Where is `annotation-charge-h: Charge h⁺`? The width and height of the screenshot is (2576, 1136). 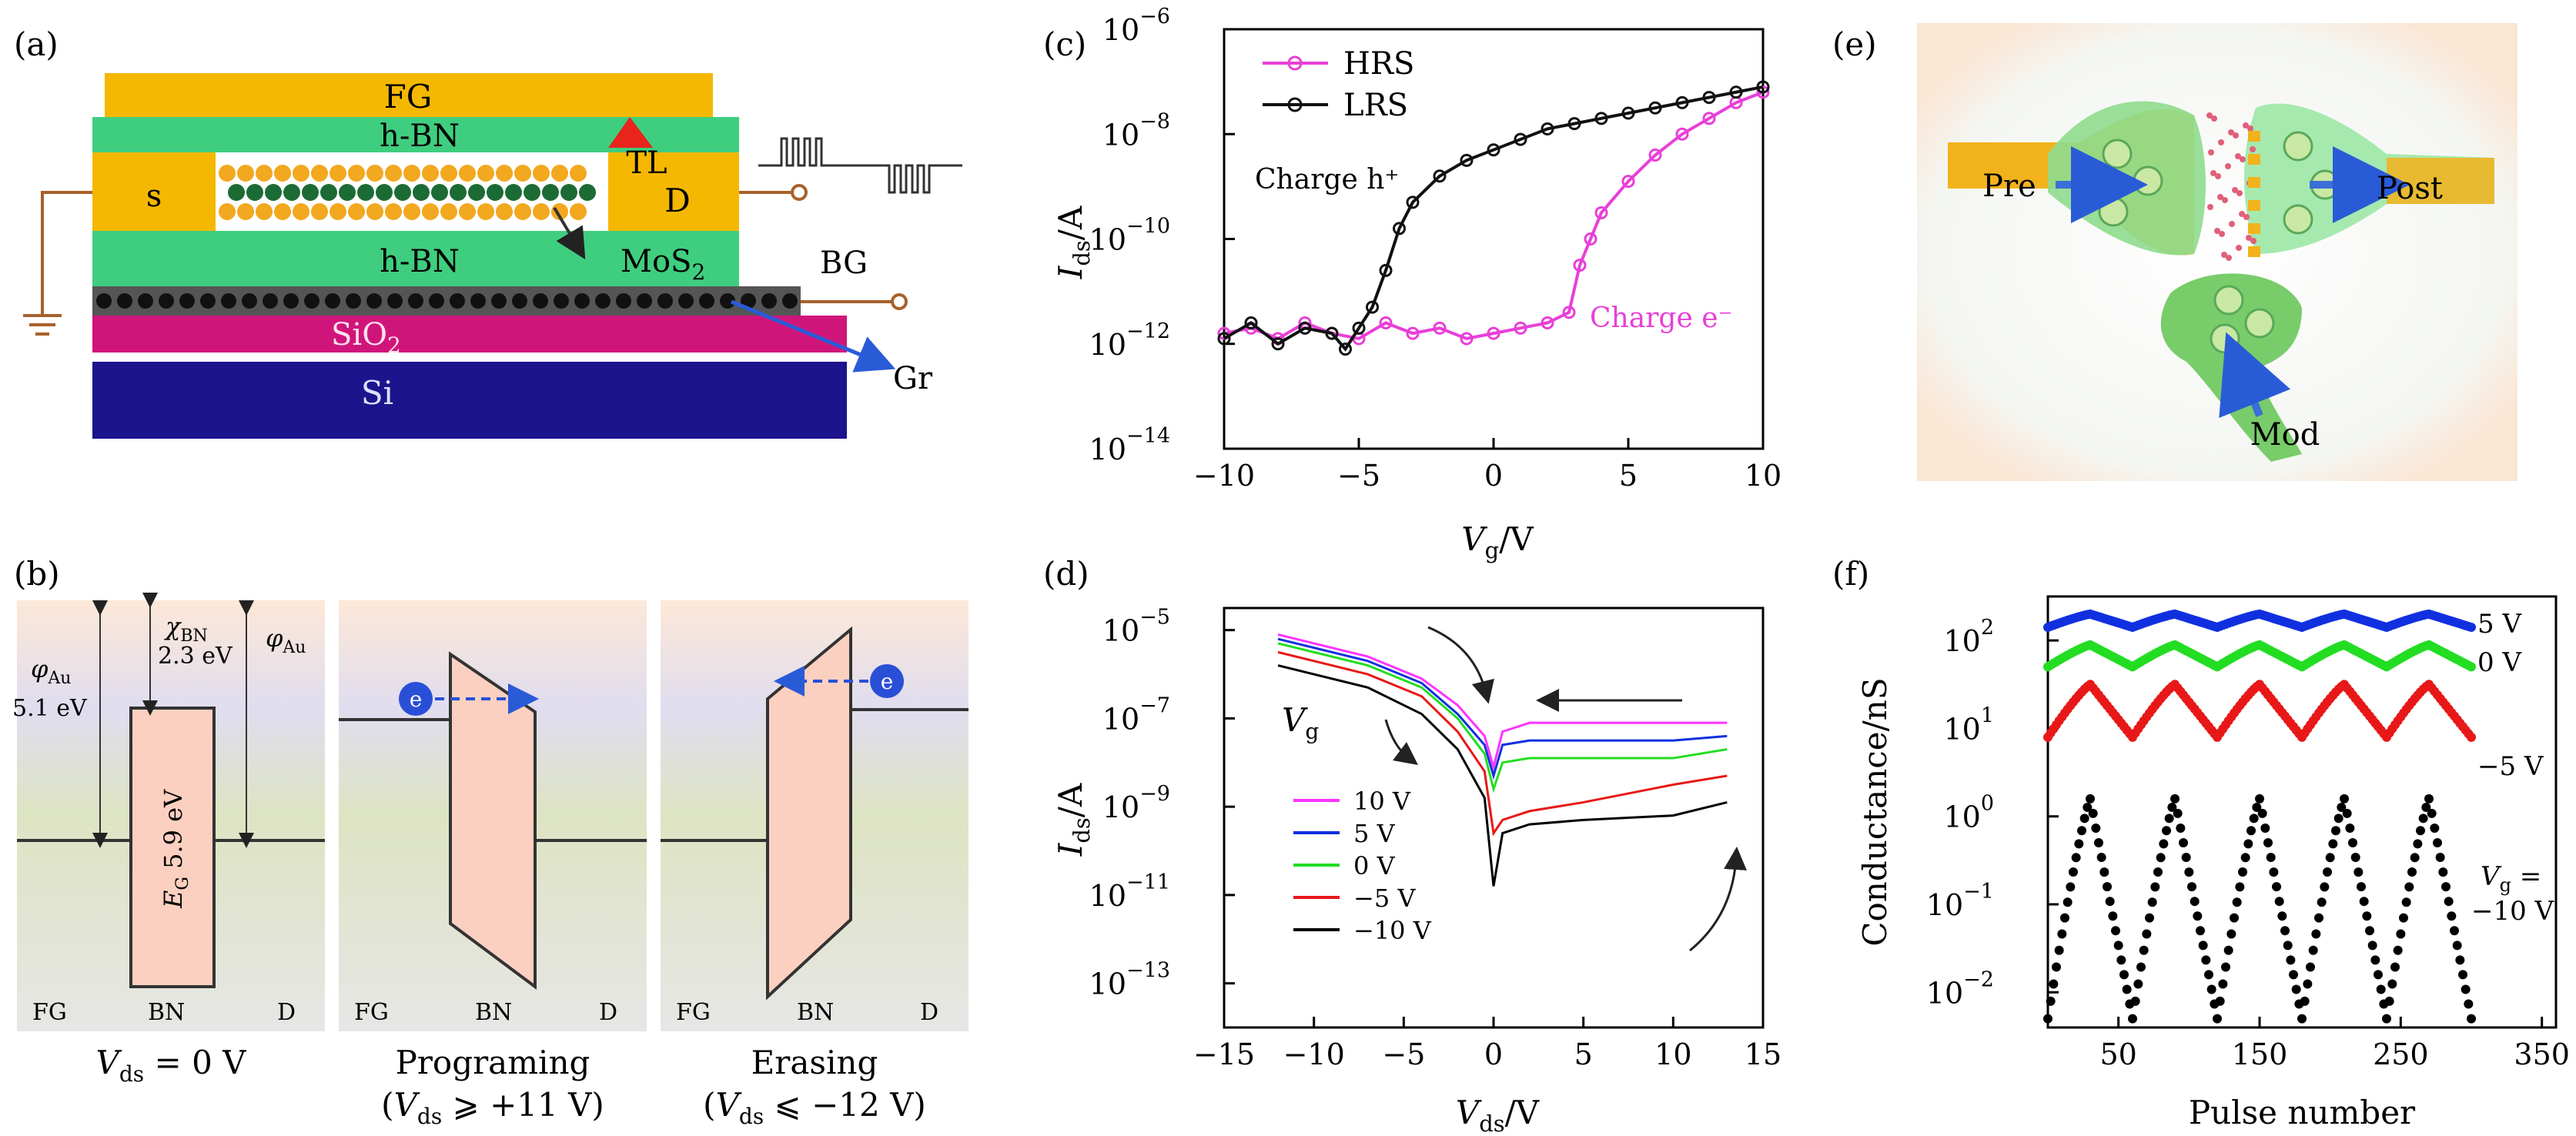
annotation-charge-h: Charge h⁺ is located at coordinates (1327, 179).